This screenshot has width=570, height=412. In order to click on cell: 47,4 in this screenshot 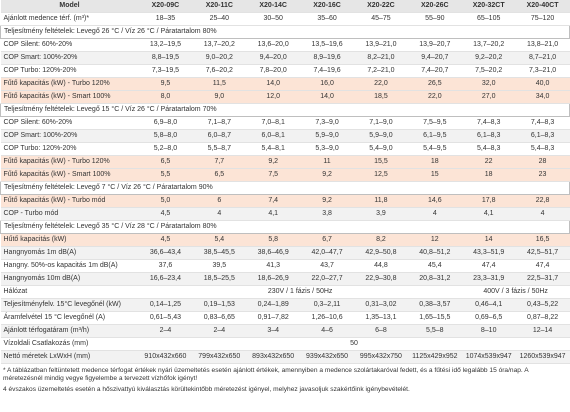, I will do `click(542, 266)`.